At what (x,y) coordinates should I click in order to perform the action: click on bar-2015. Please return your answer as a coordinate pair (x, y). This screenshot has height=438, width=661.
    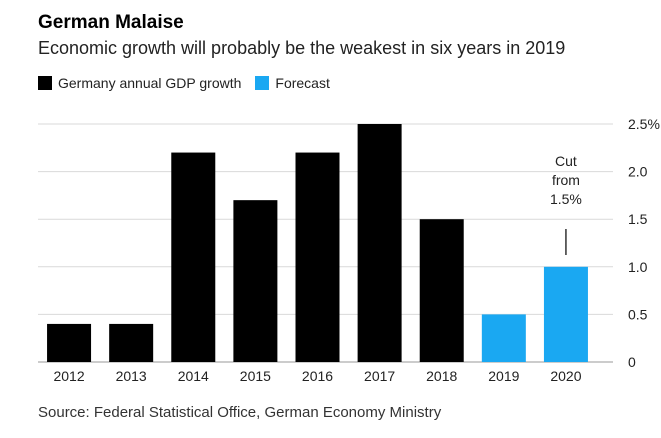
    Looking at the image, I should click on (255, 281).